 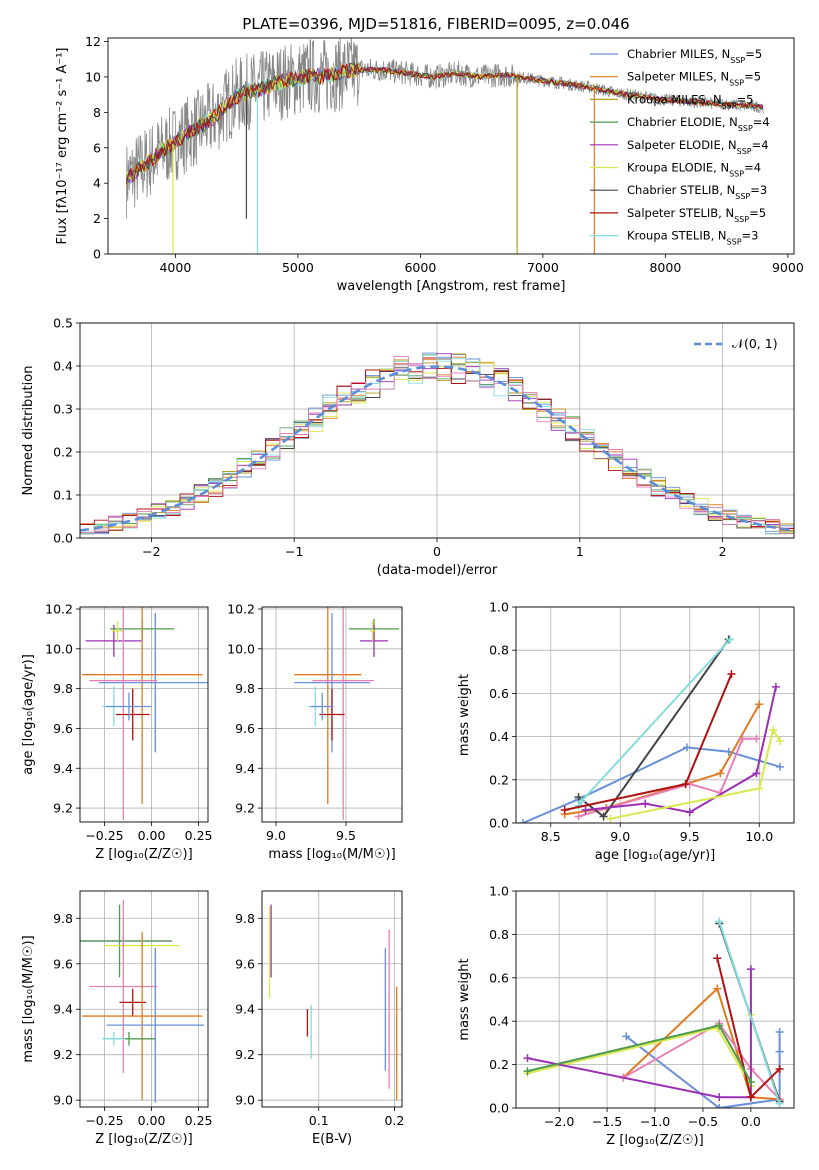 What do you see at coordinates (723, 551) in the screenshot?
I see `x-tick-label: 2` at bounding box center [723, 551].